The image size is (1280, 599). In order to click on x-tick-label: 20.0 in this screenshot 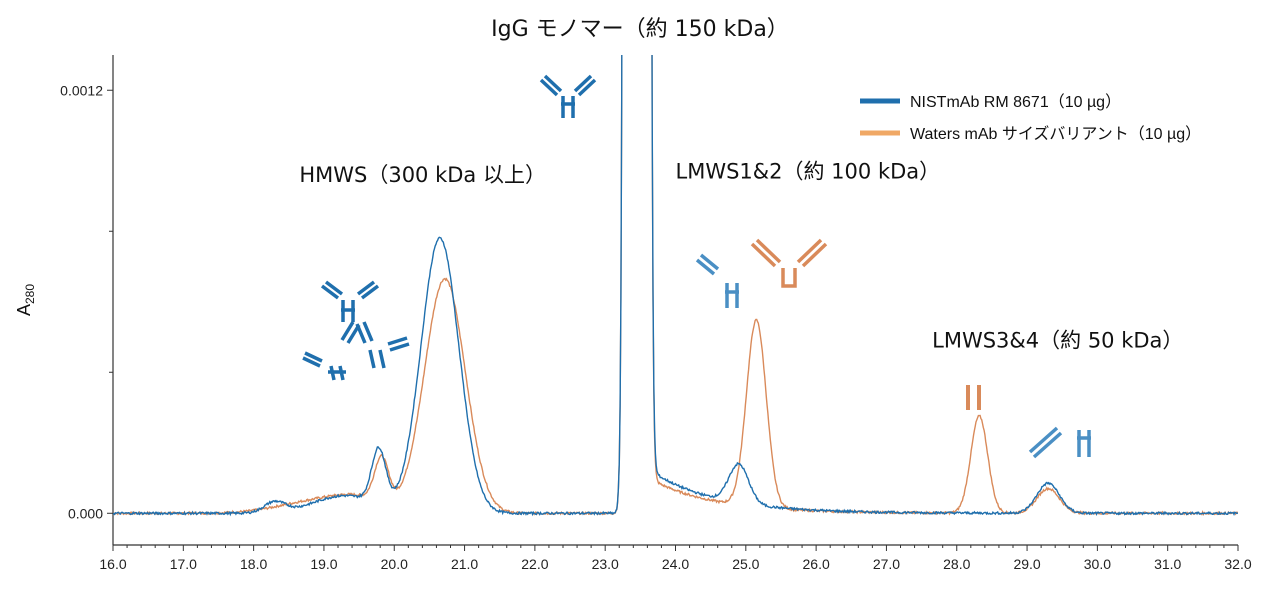, I will do `click(394, 564)`.